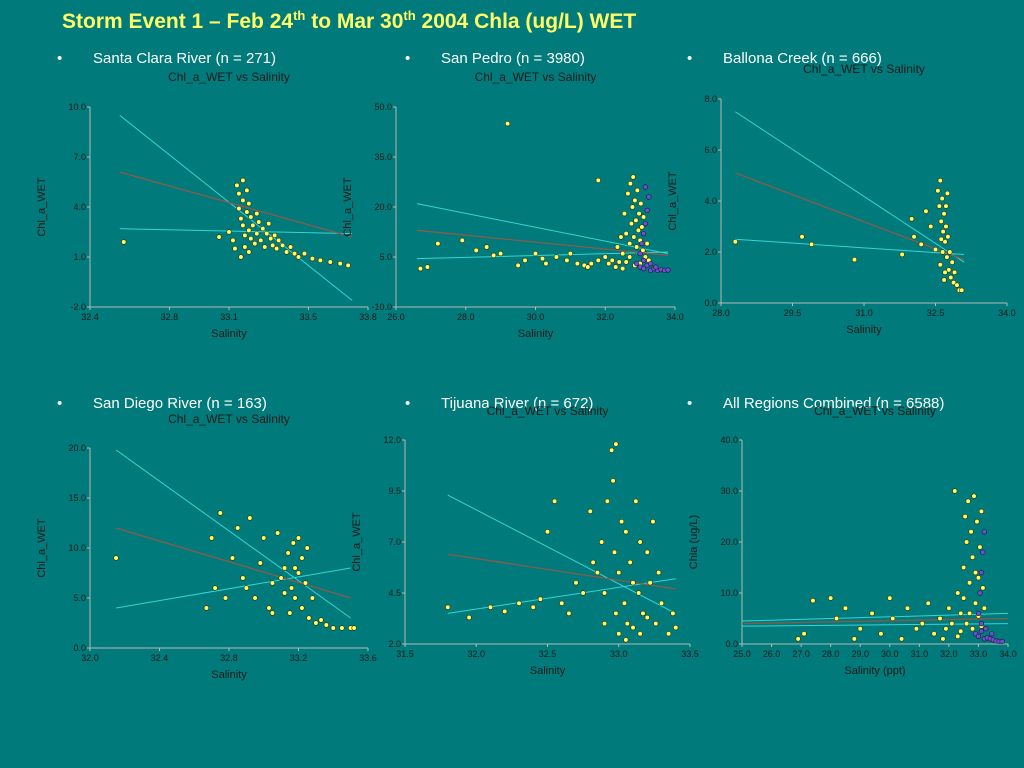 The image size is (1024, 768). What do you see at coordinates (801, 654) in the screenshot?
I see `x-tick-label: 27.0` at bounding box center [801, 654].